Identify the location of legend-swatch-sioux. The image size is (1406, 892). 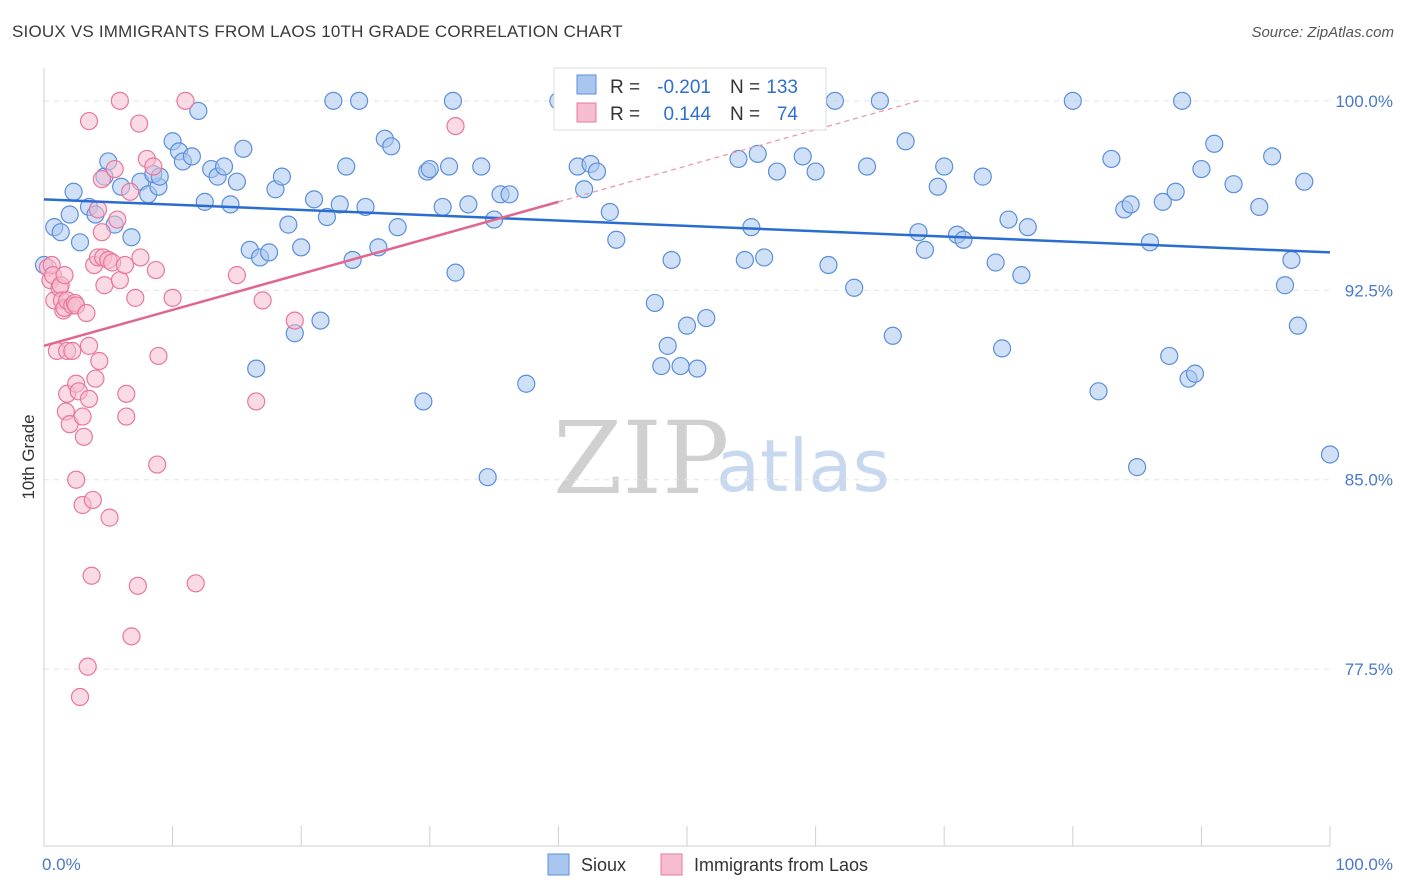
(558, 864).